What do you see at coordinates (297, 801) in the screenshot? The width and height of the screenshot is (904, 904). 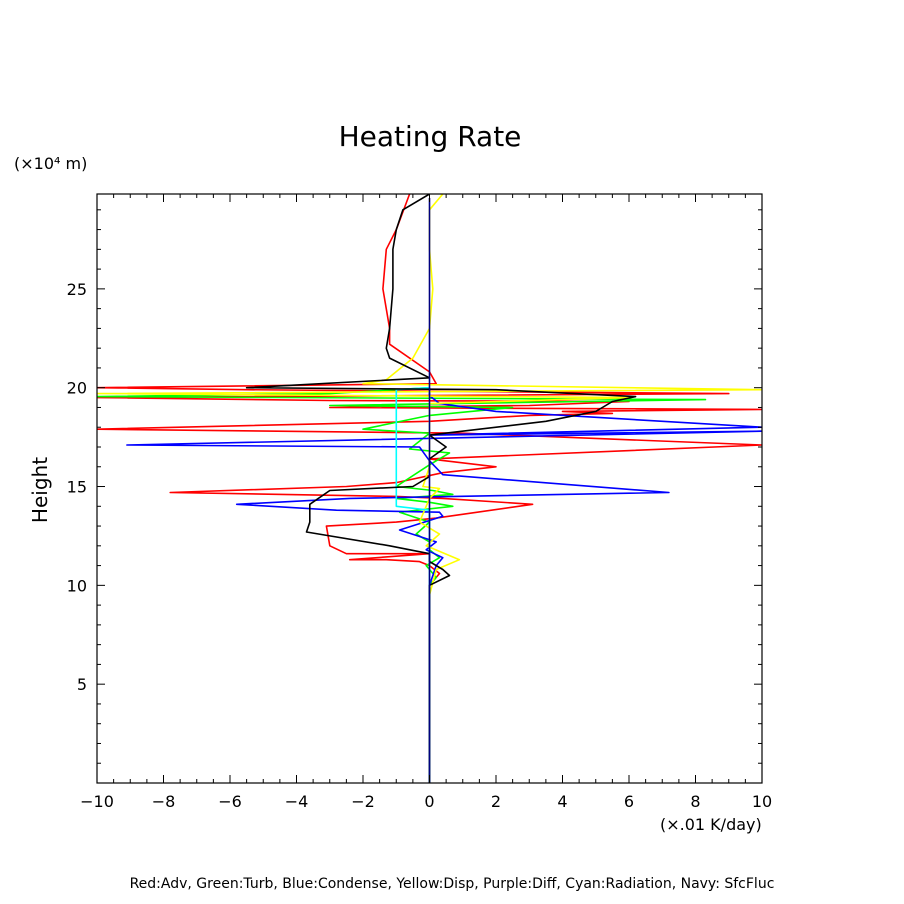 I see `x-tick-label: −4` at bounding box center [297, 801].